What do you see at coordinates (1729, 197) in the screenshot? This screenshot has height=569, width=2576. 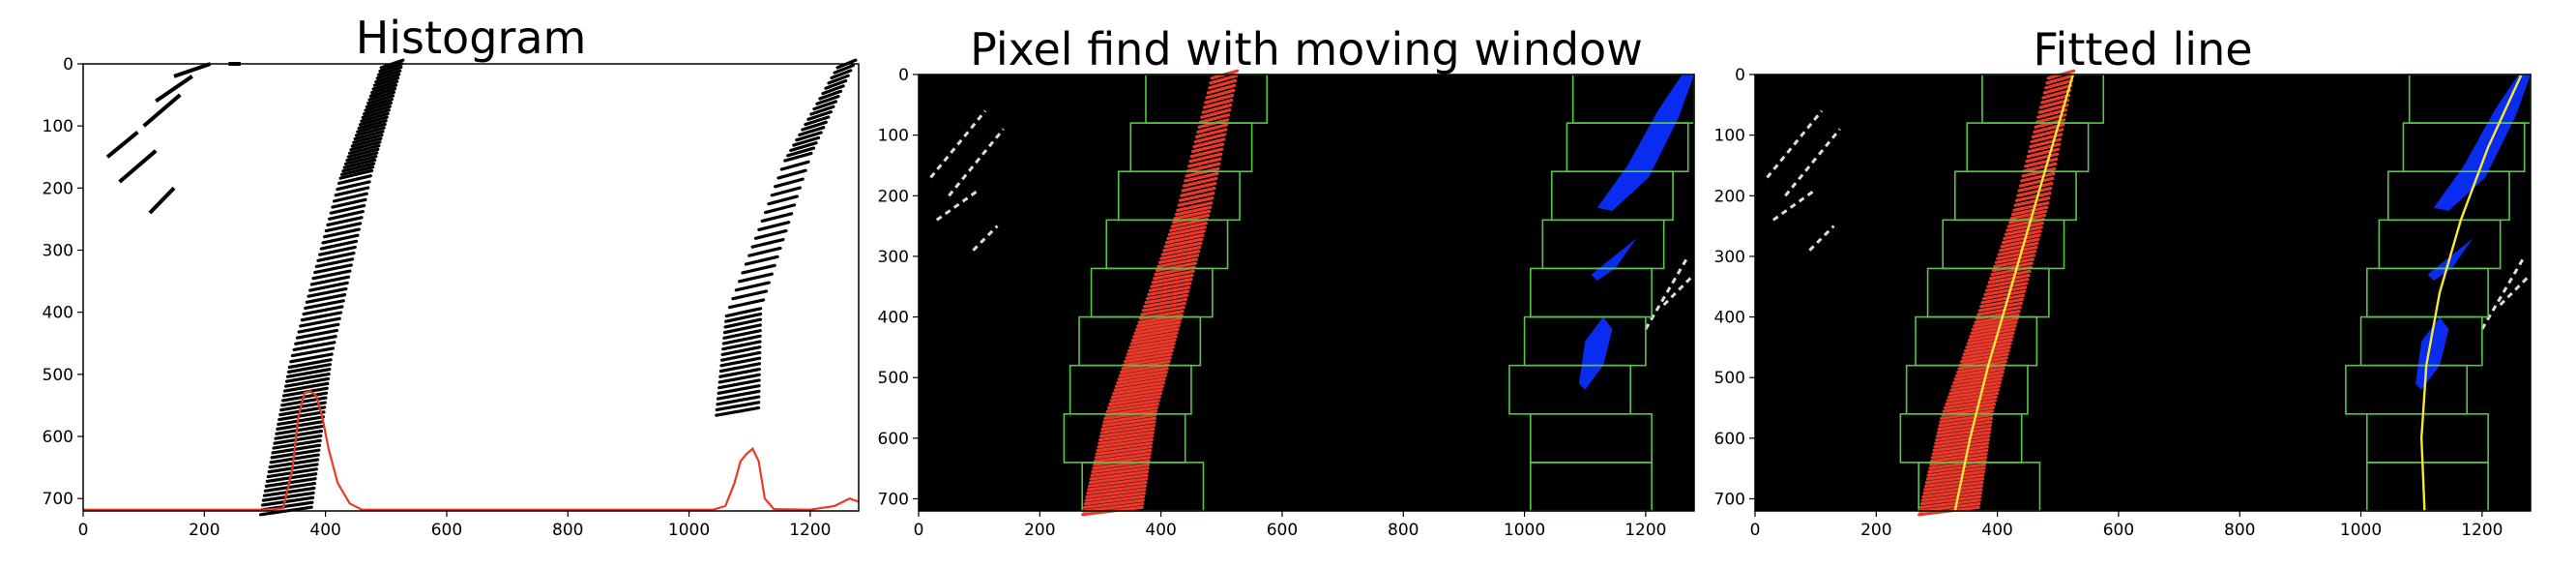 I see `y-tick-label: 200` at bounding box center [1729, 197].